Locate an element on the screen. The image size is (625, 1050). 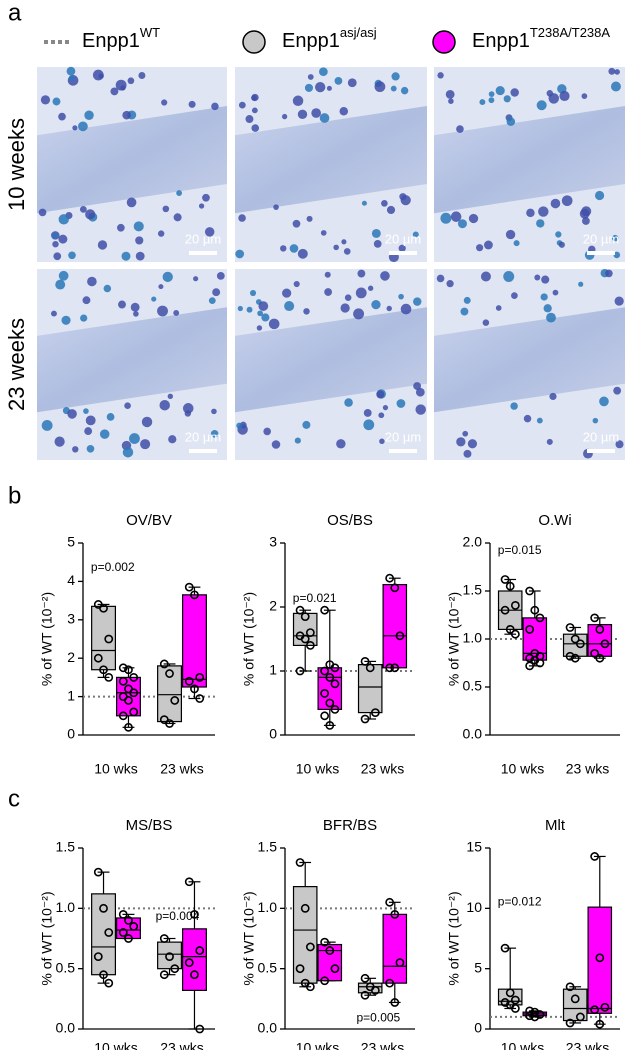
legend-label: Enpp1asj/asj is located at coordinates (329, 38).